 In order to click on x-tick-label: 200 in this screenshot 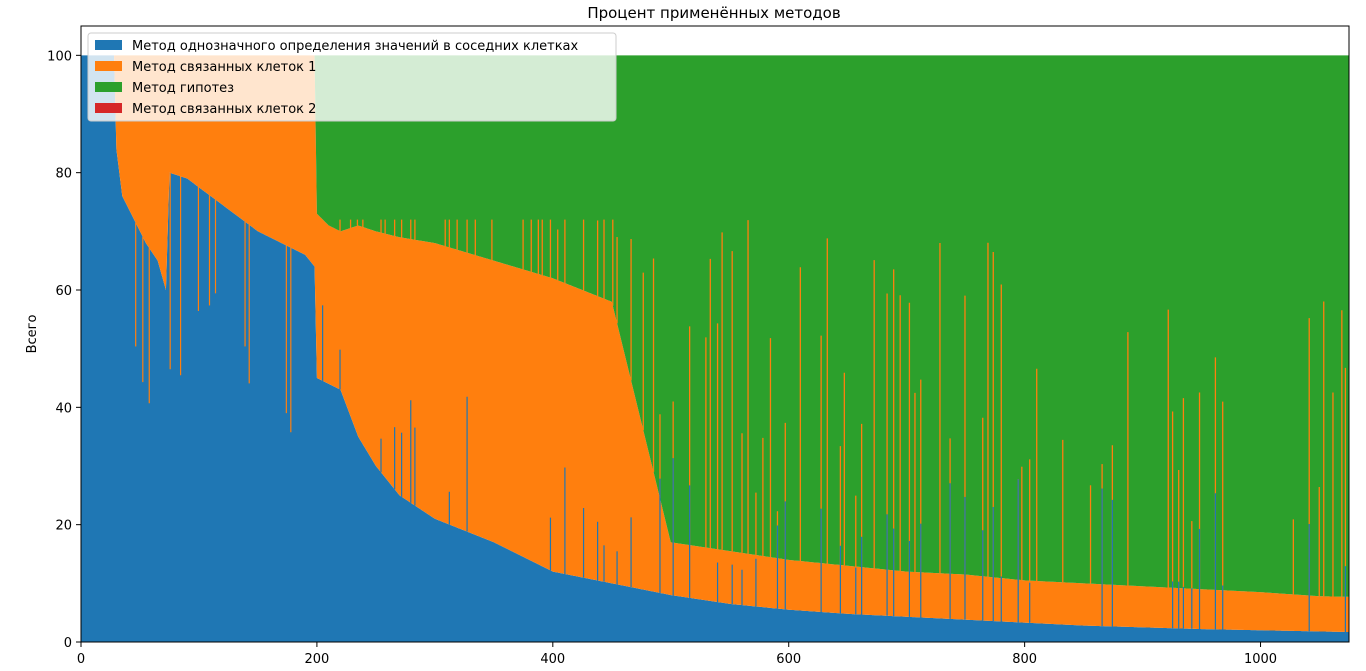, I will do `click(316, 659)`.